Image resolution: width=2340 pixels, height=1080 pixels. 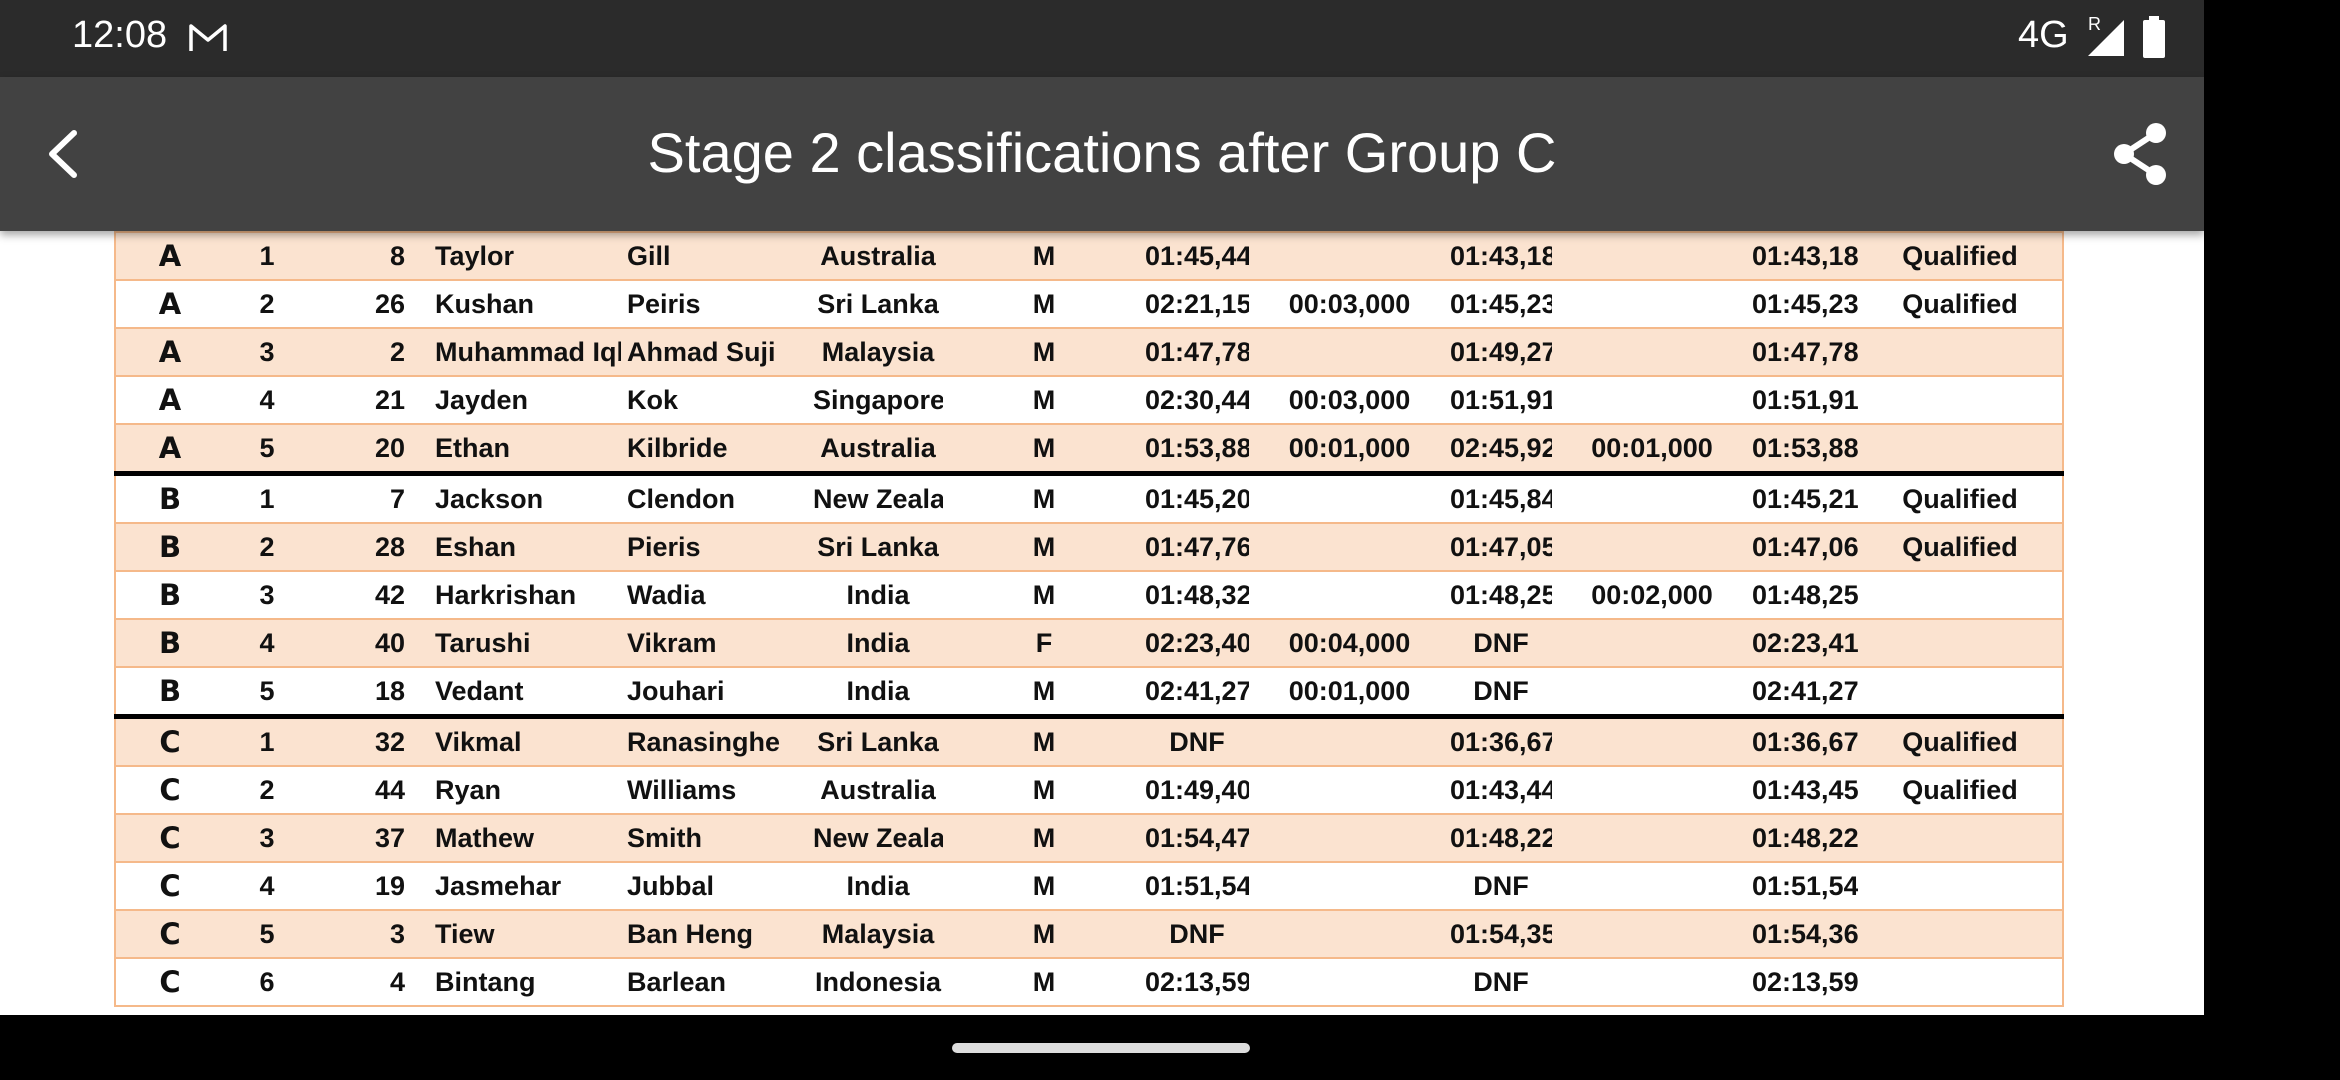 What do you see at coordinates (1197, 790) in the screenshot?
I see `cell-run1-time: 01:49,401` at bounding box center [1197, 790].